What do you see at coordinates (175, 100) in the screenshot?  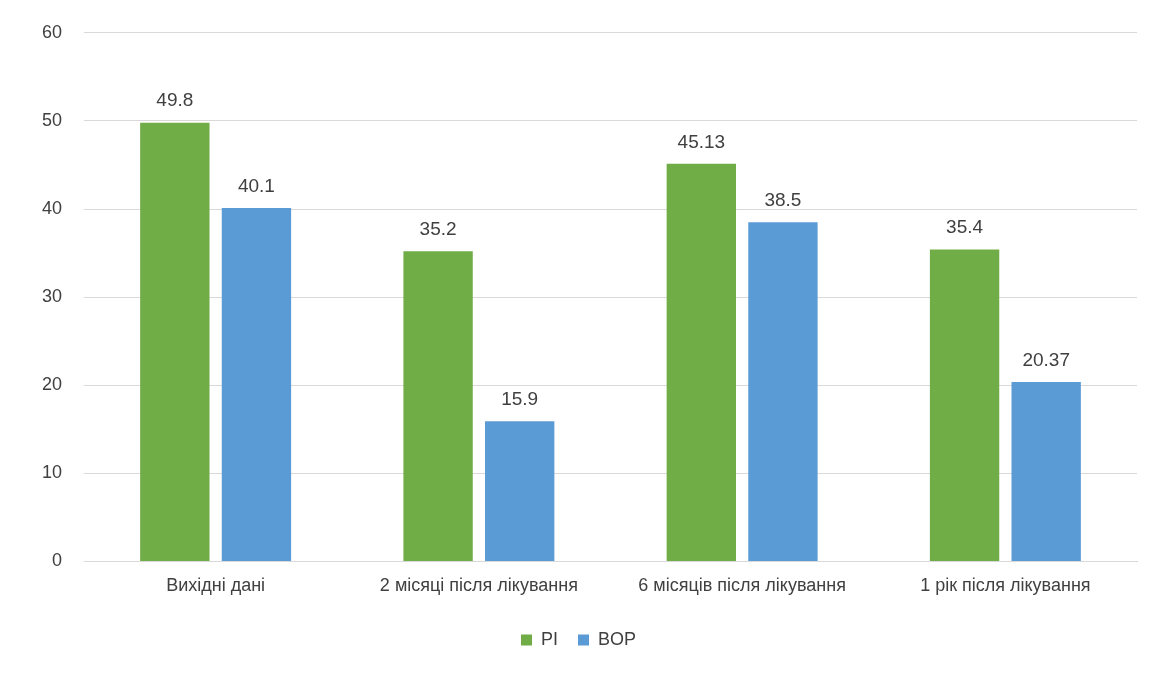 I see `data-label: 49.8` at bounding box center [175, 100].